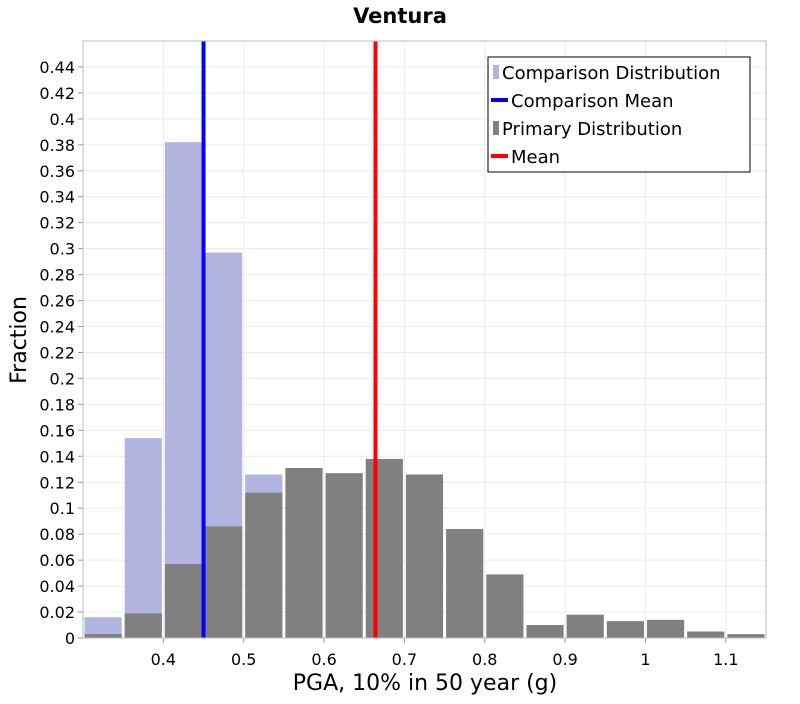 This screenshot has width=800, height=704. I want to click on y-tick-label: 0.22, so click(57, 352).